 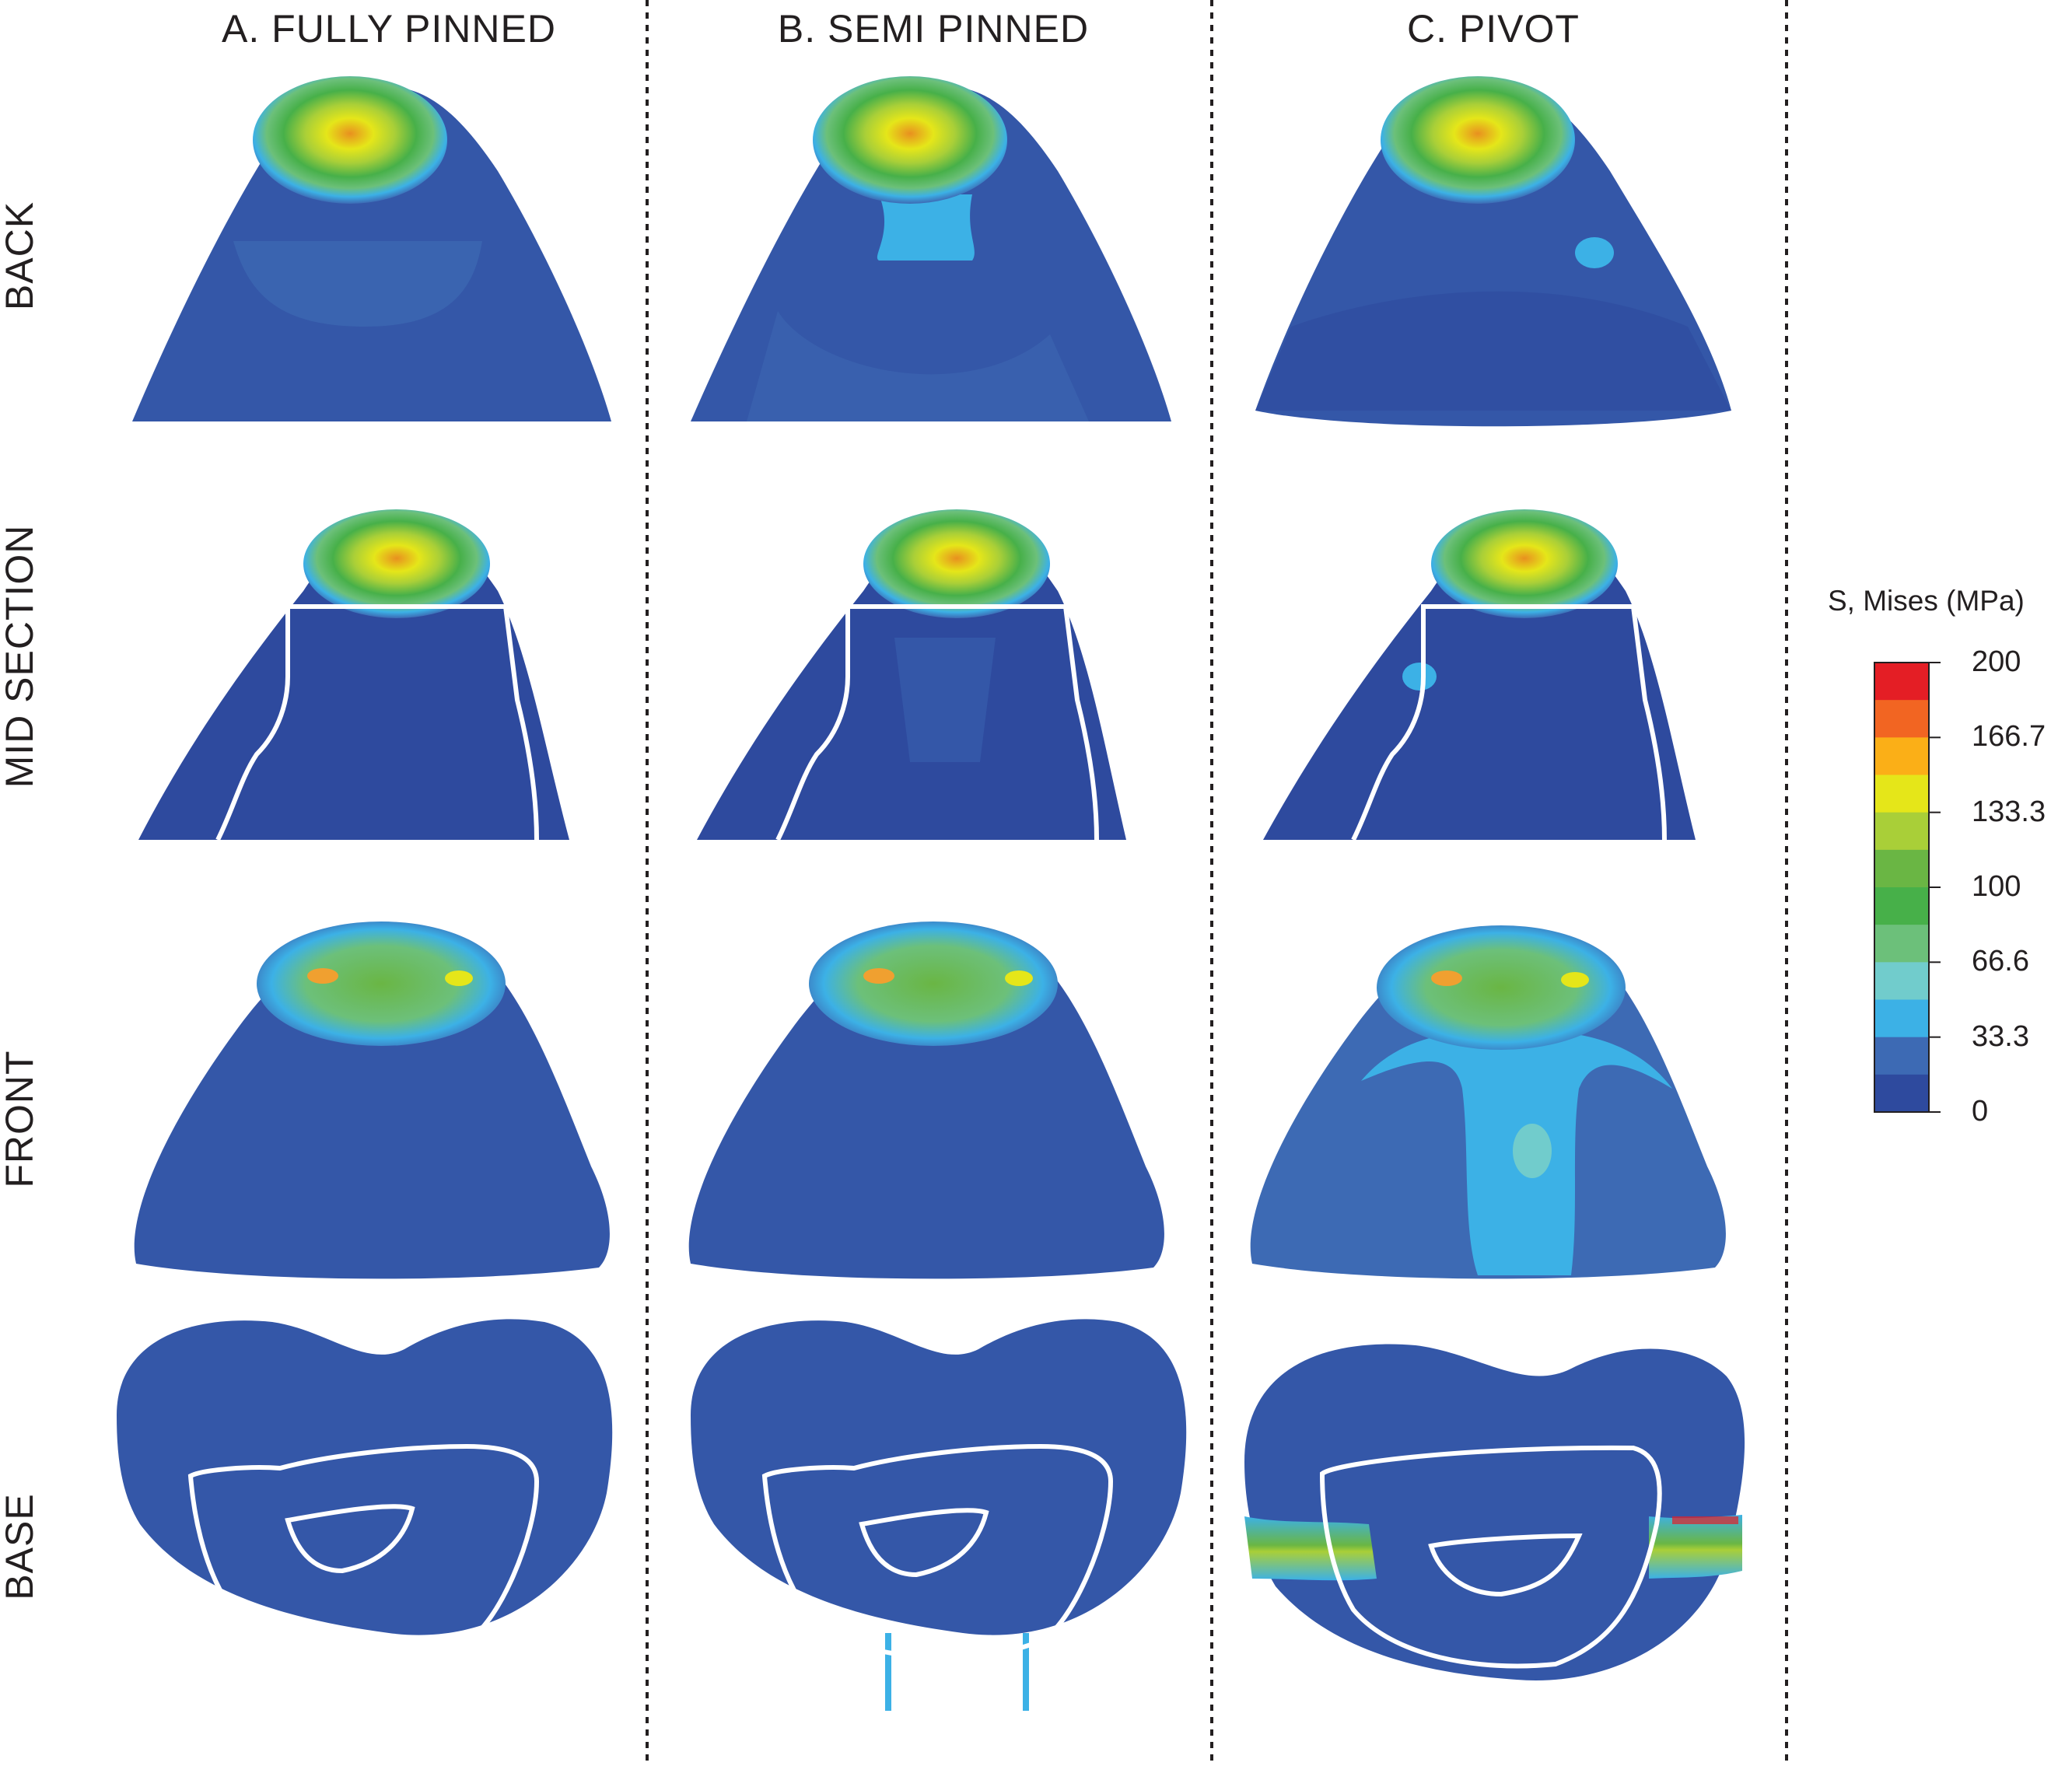 I want to click on front-pivot, so click(x=1488, y=1102).